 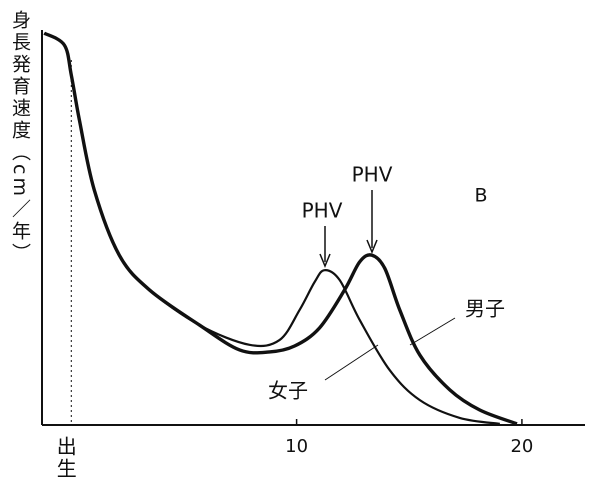 I want to click on legend-label: 女子, so click(x=288, y=391).